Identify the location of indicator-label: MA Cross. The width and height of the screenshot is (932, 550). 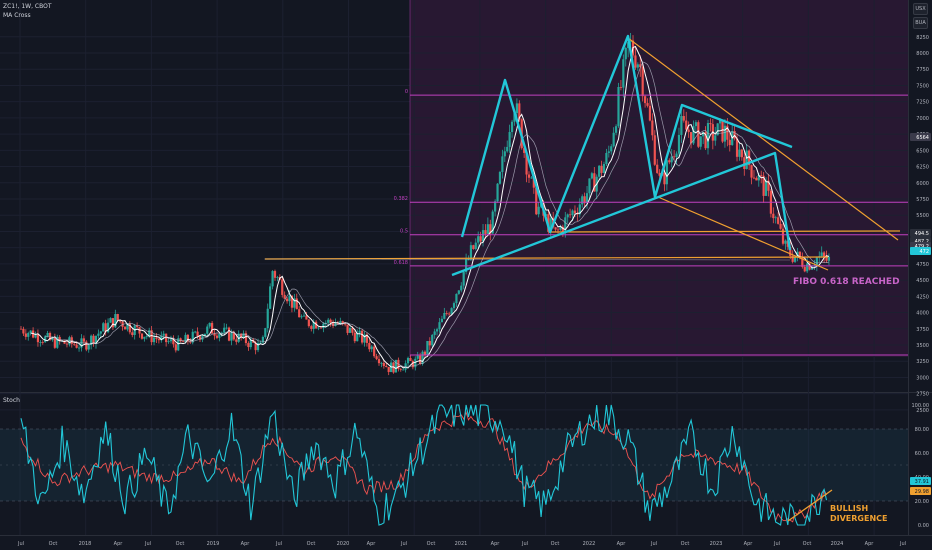
(17, 15).